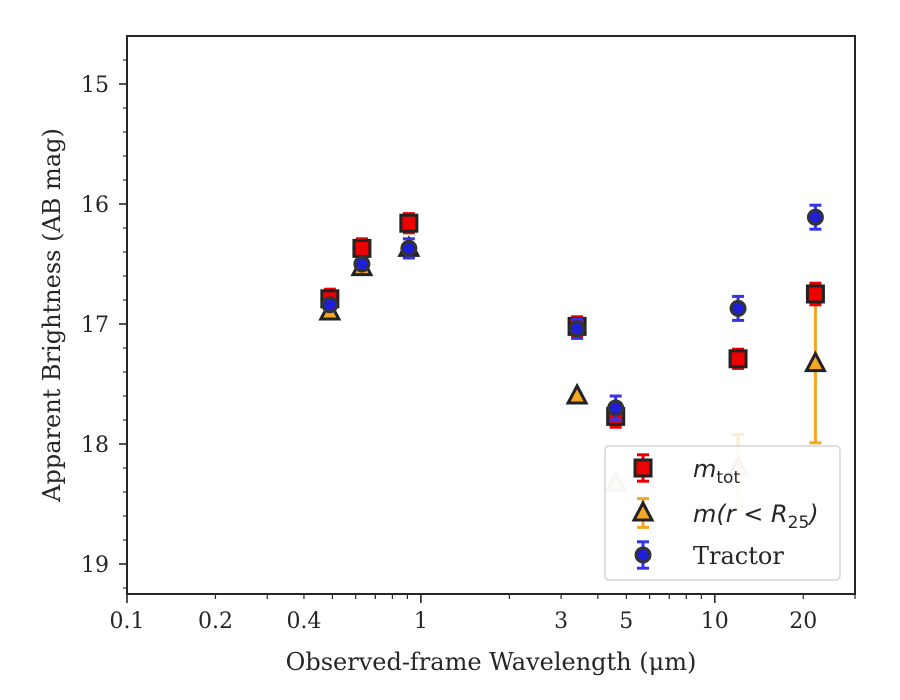  Describe the element at coordinates (483, 614) in the screenshot. I see `x-axis: 0.1 0.2 0.4 1 3 5 10 20` at that location.